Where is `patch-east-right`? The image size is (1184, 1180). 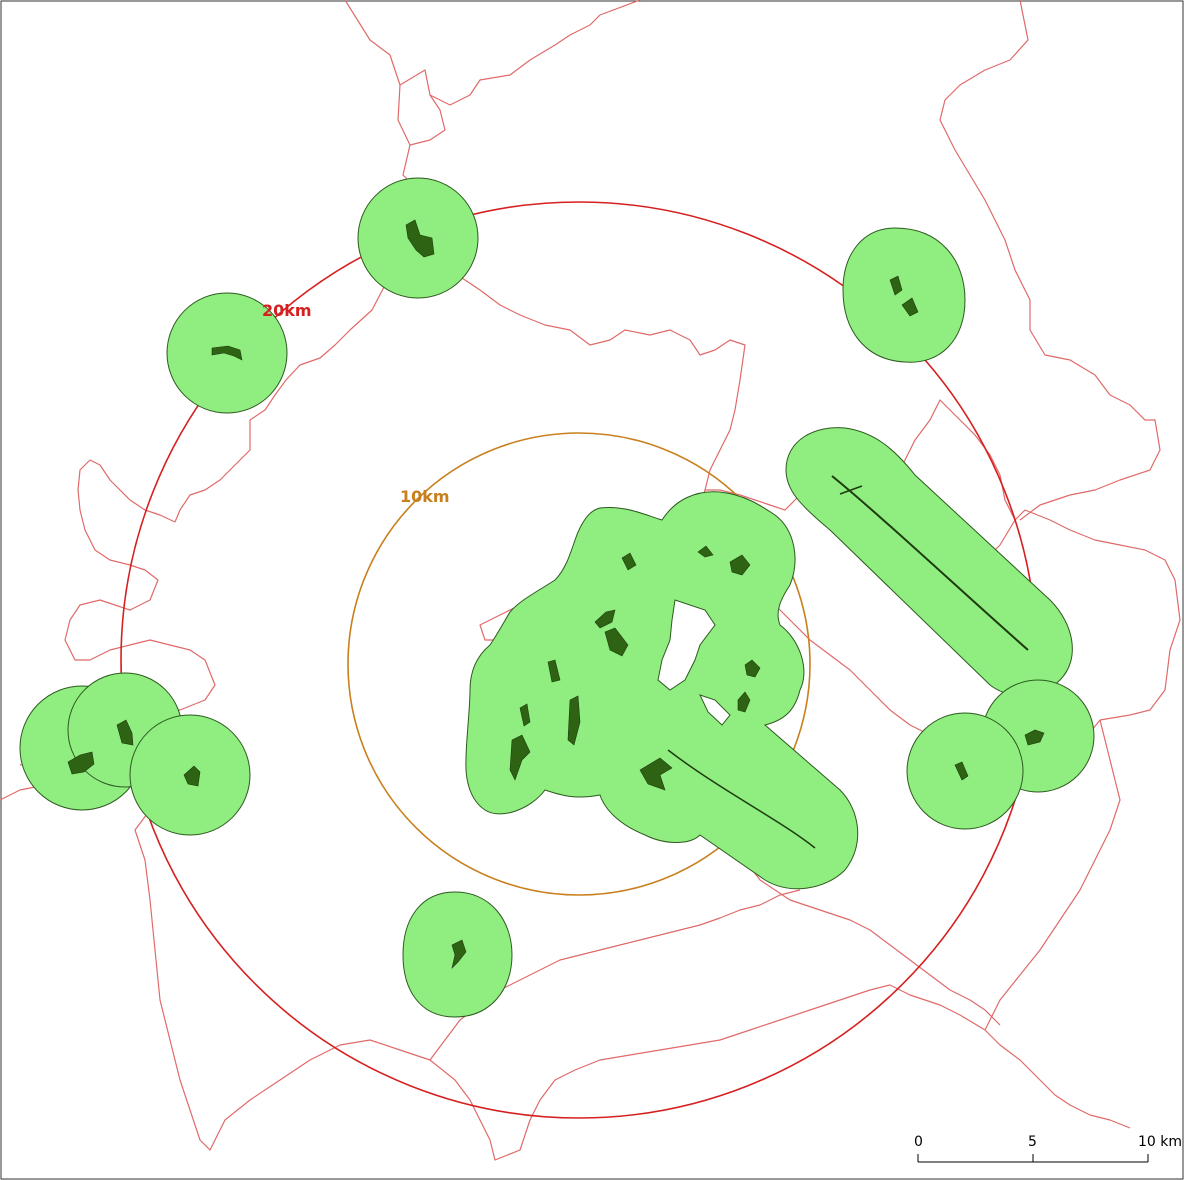
patch-east-right is located at coordinates (1034, 737).